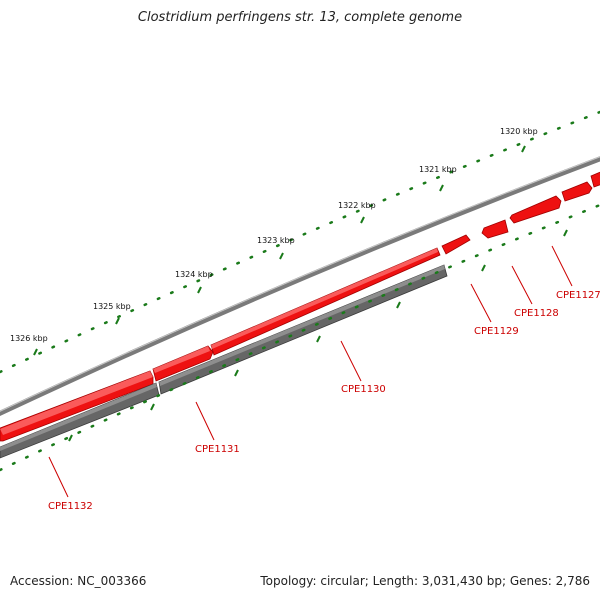 The image size is (600, 600). What do you see at coordinates (70, 506) in the screenshot?
I see `gene-label-cpe1132: CPE1132` at bounding box center [70, 506].